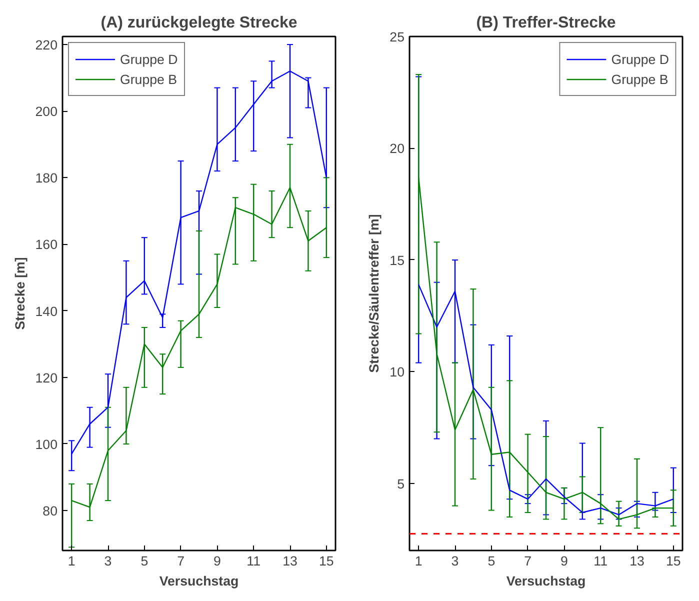 Image resolution: width=699 pixels, height=601 pixels. What do you see at coordinates (46, 311) in the screenshot?
I see `y-tick-label: 140` at bounding box center [46, 311].